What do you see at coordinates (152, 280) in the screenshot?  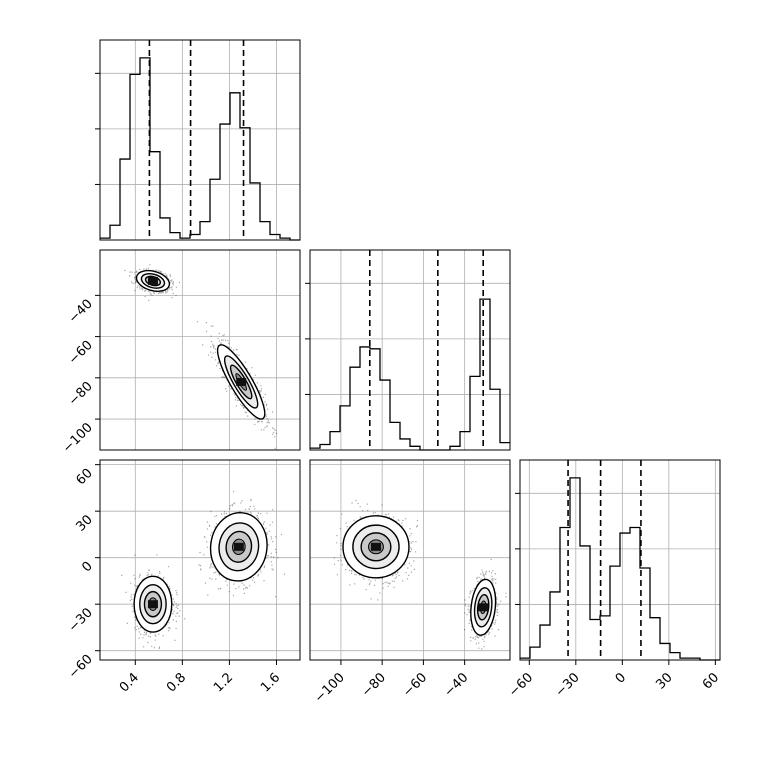 I see `panel-0-cluster-0-peak` at bounding box center [152, 280].